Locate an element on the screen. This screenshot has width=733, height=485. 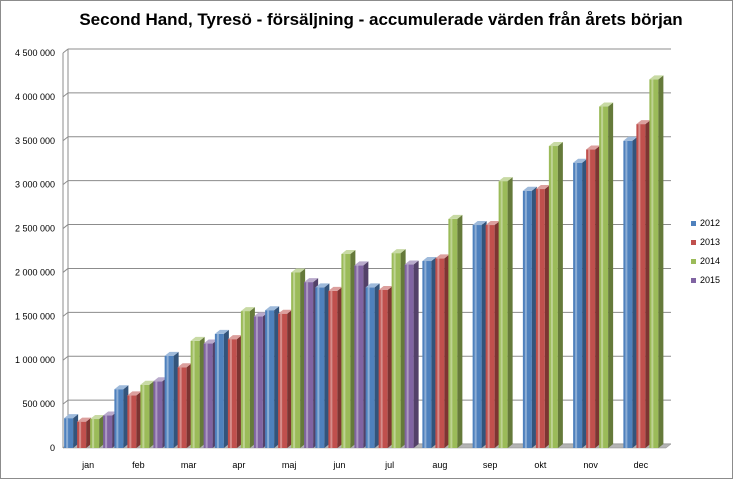
y-tick-label: 1 000 000 is located at coordinates (35, 360).